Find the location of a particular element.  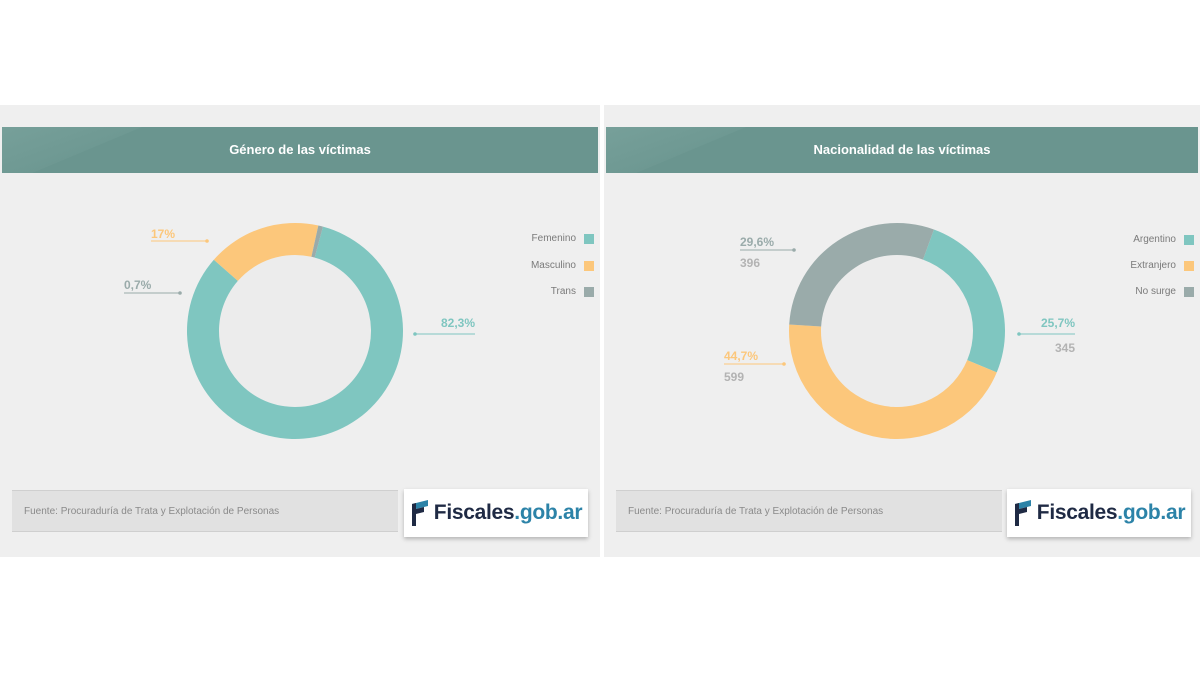

data-label-percent: 82,3% is located at coordinates (458, 323).